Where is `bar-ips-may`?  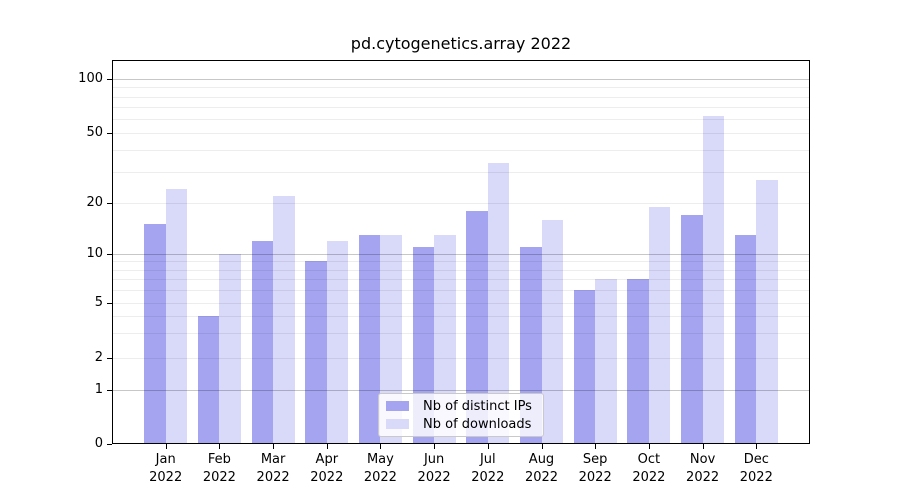
bar-ips-may is located at coordinates (369, 339).